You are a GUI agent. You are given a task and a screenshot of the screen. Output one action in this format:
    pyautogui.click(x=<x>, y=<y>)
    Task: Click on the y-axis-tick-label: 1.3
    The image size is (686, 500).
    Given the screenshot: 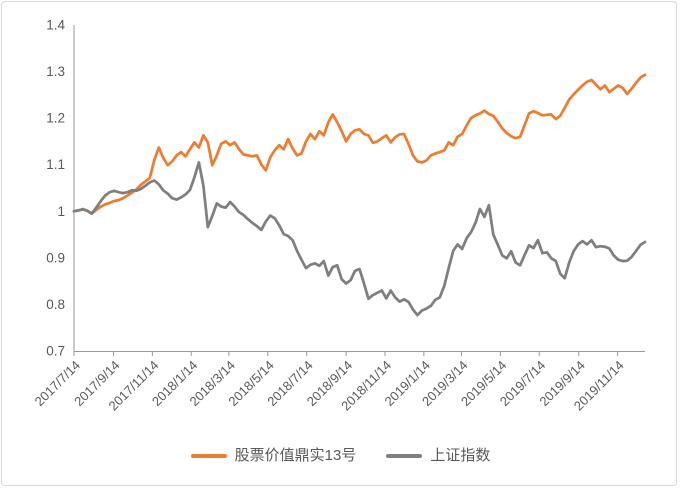 What is the action you would take?
    pyautogui.click(x=55, y=71)
    